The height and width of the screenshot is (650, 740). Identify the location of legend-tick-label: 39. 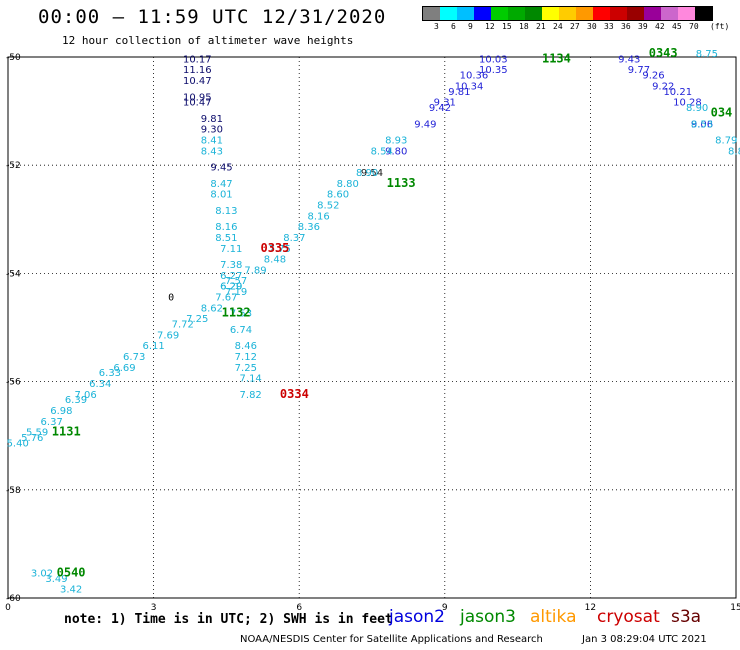
(643, 26).